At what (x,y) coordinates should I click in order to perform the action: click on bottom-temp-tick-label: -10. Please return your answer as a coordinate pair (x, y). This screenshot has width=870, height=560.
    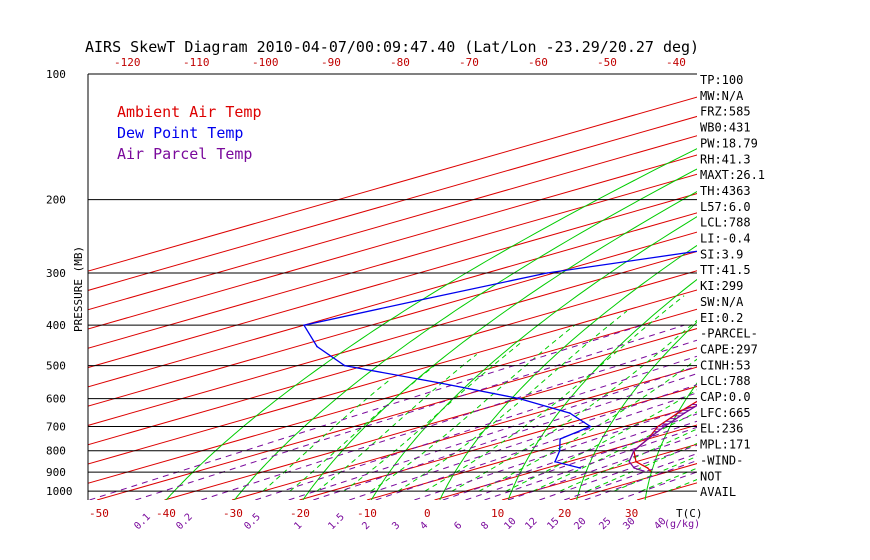
    Looking at the image, I should click on (367, 513).